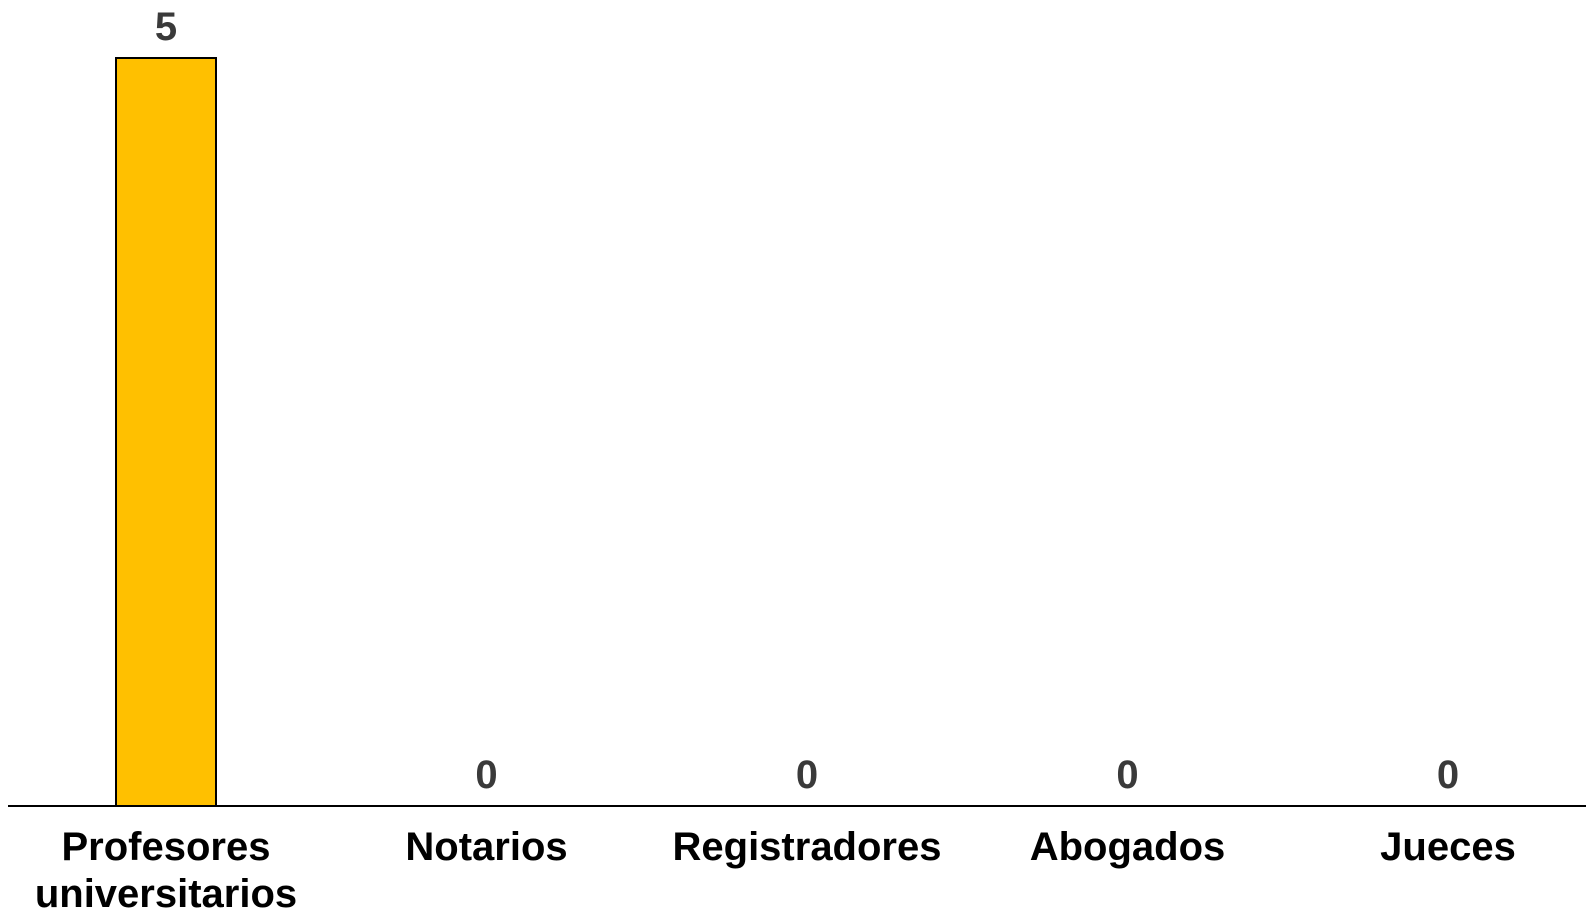 This screenshot has height=924, width=1586. Describe the element at coordinates (486, 847) in the screenshot. I see `x-tick-label: Notarios` at that location.